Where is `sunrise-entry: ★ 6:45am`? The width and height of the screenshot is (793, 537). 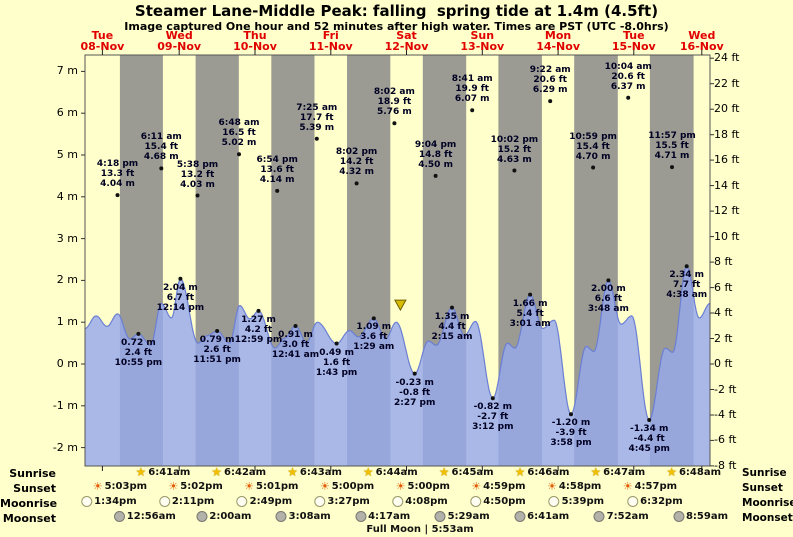
sunrise-entry: ★ 6:45am is located at coordinates (466, 472).